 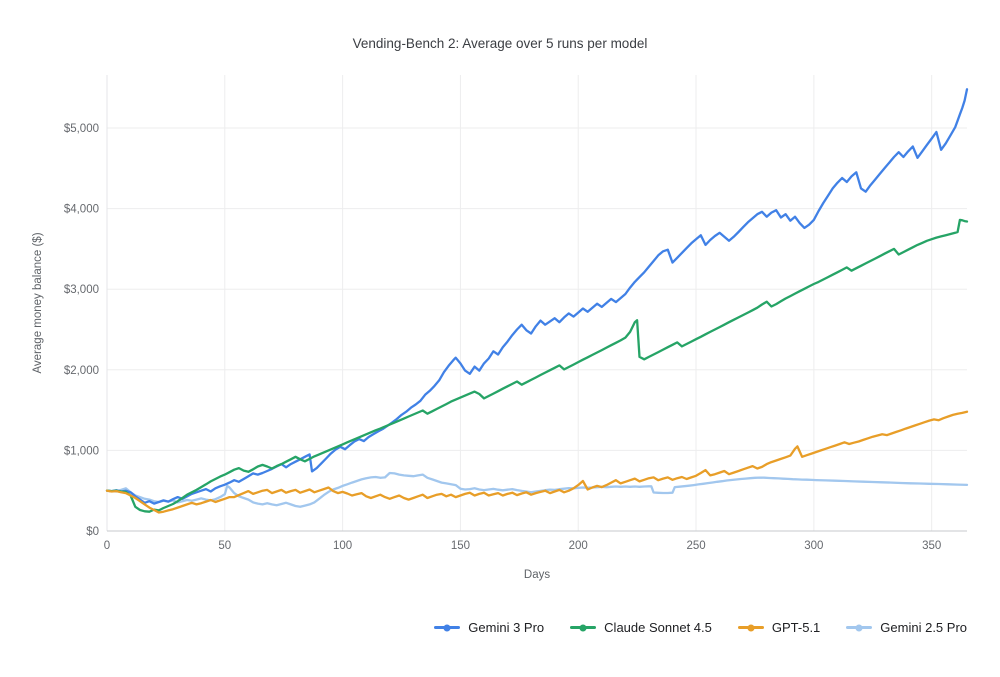 I want to click on y-tick-label: $3,000, so click(x=81, y=290).